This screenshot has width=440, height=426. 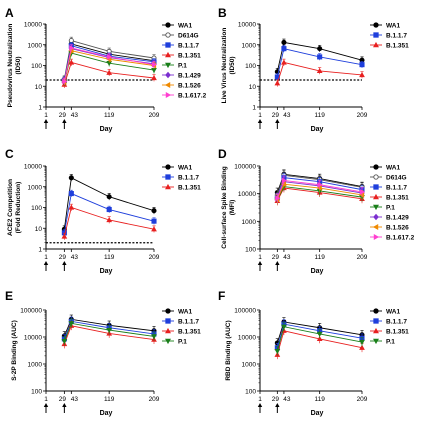 I want to click on y-axis-label: Pseudovirus Neutralization(ID50), so click(x=14, y=66).